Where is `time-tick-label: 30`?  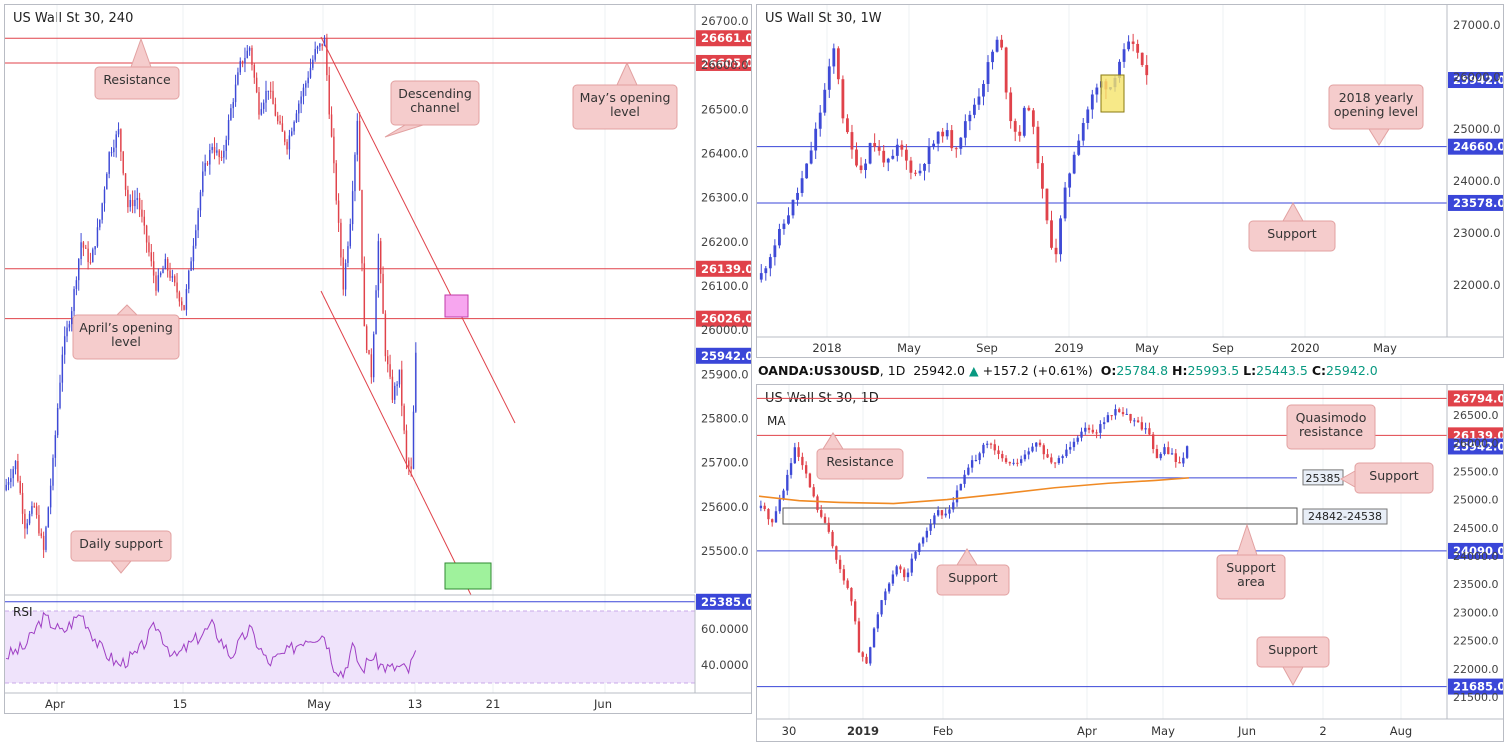 time-tick-label: 30 is located at coordinates (789, 731).